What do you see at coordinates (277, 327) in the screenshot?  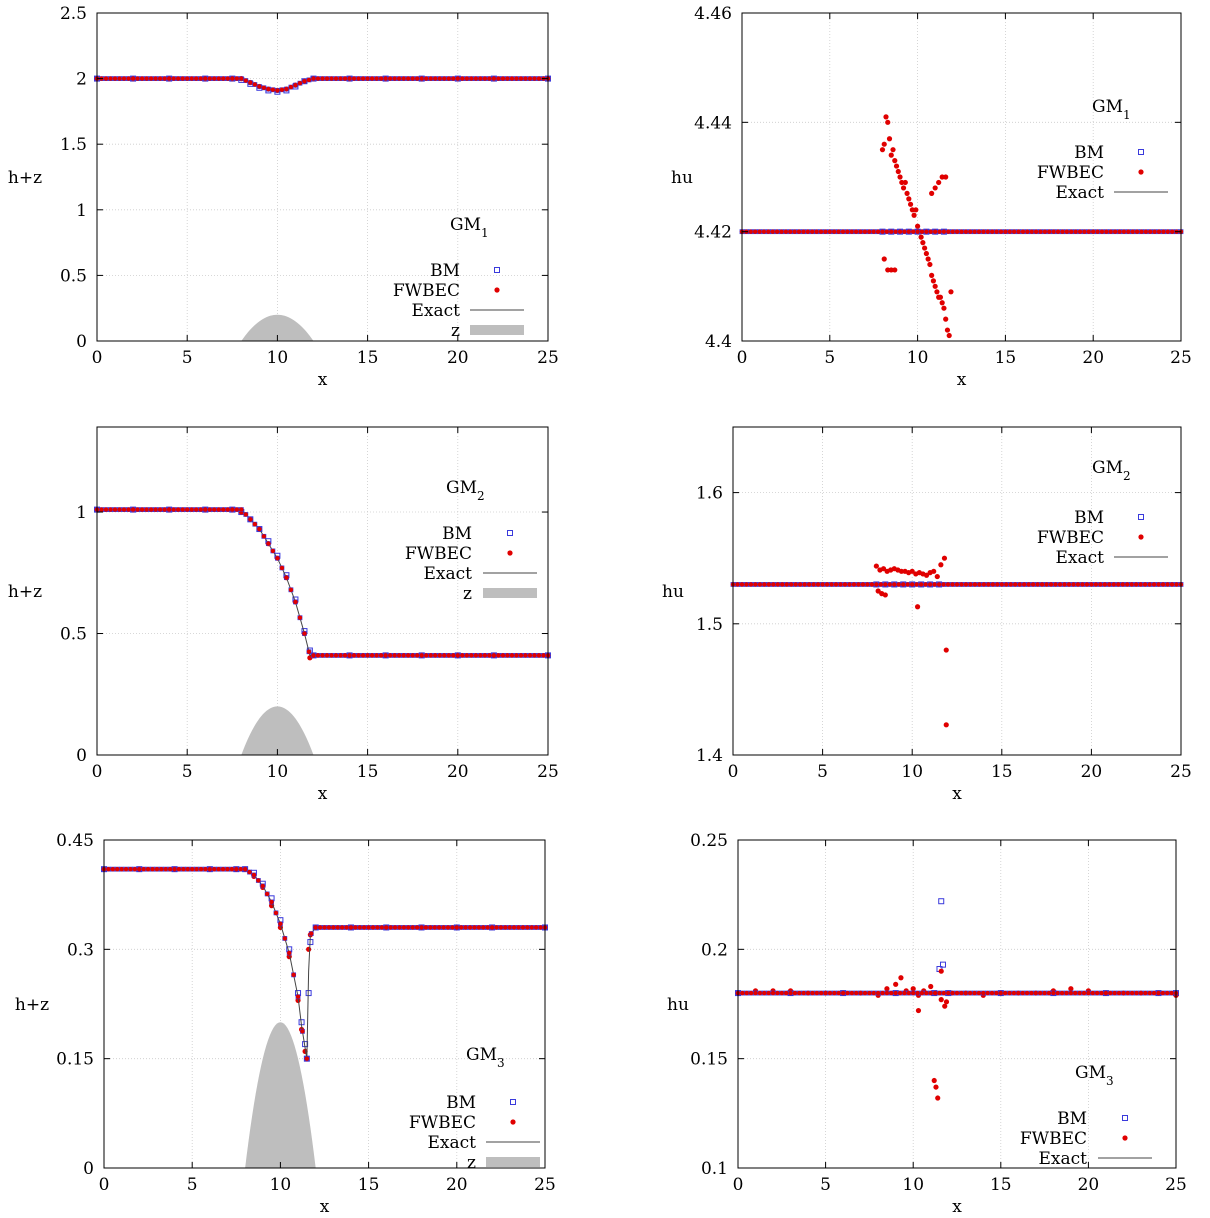 I see `z-bottom-topography` at bounding box center [277, 327].